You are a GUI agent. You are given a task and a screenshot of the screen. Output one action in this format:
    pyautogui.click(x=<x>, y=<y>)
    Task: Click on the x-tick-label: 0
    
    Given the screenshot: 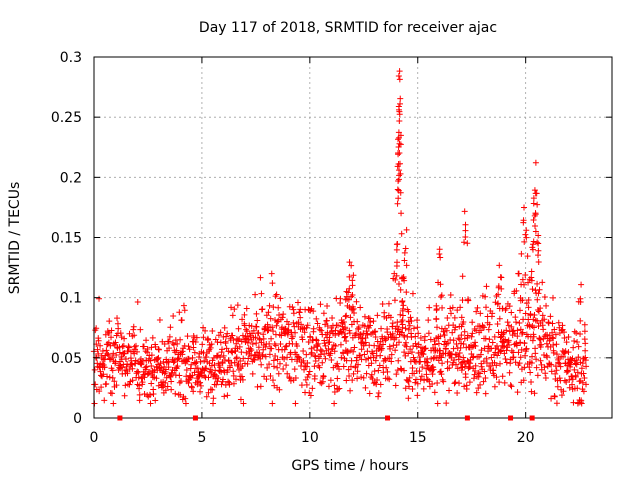 What is the action you would take?
    pyautogui.click(x=94, y=438)
    